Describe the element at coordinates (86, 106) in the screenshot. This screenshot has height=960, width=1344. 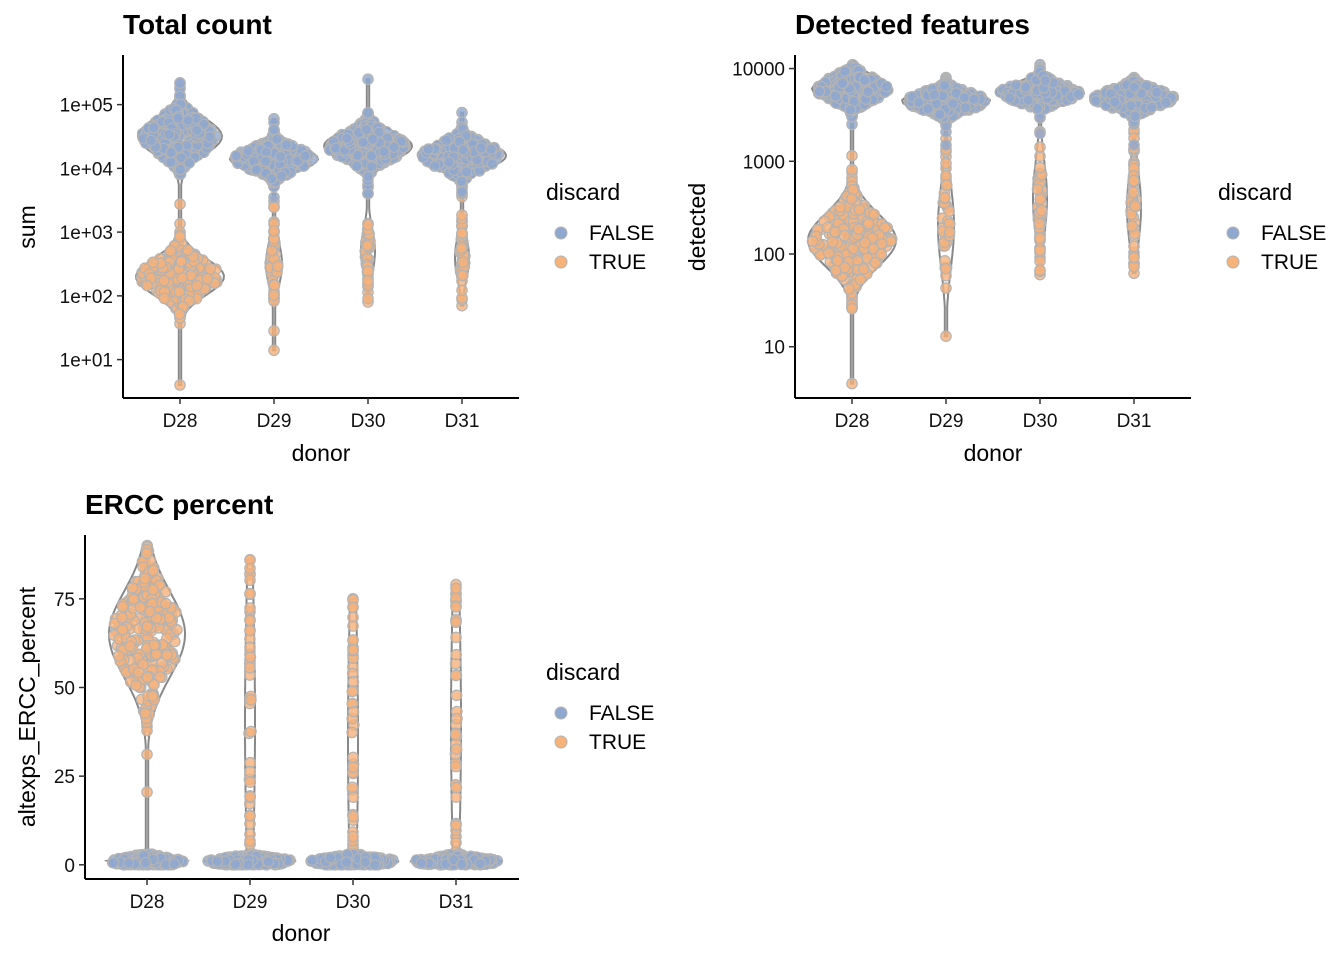
I see `y-tick-label: 1e+05` at that location.